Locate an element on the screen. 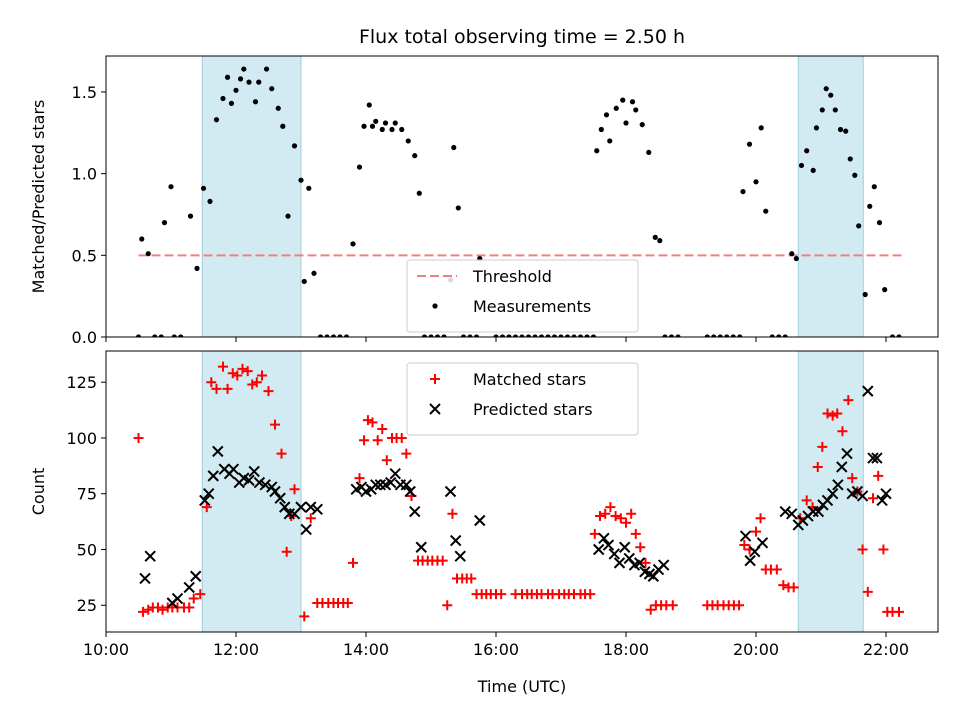 This screenshot has width=960, height=720. legend-label: Threshold is located at coordinates (512, 276).